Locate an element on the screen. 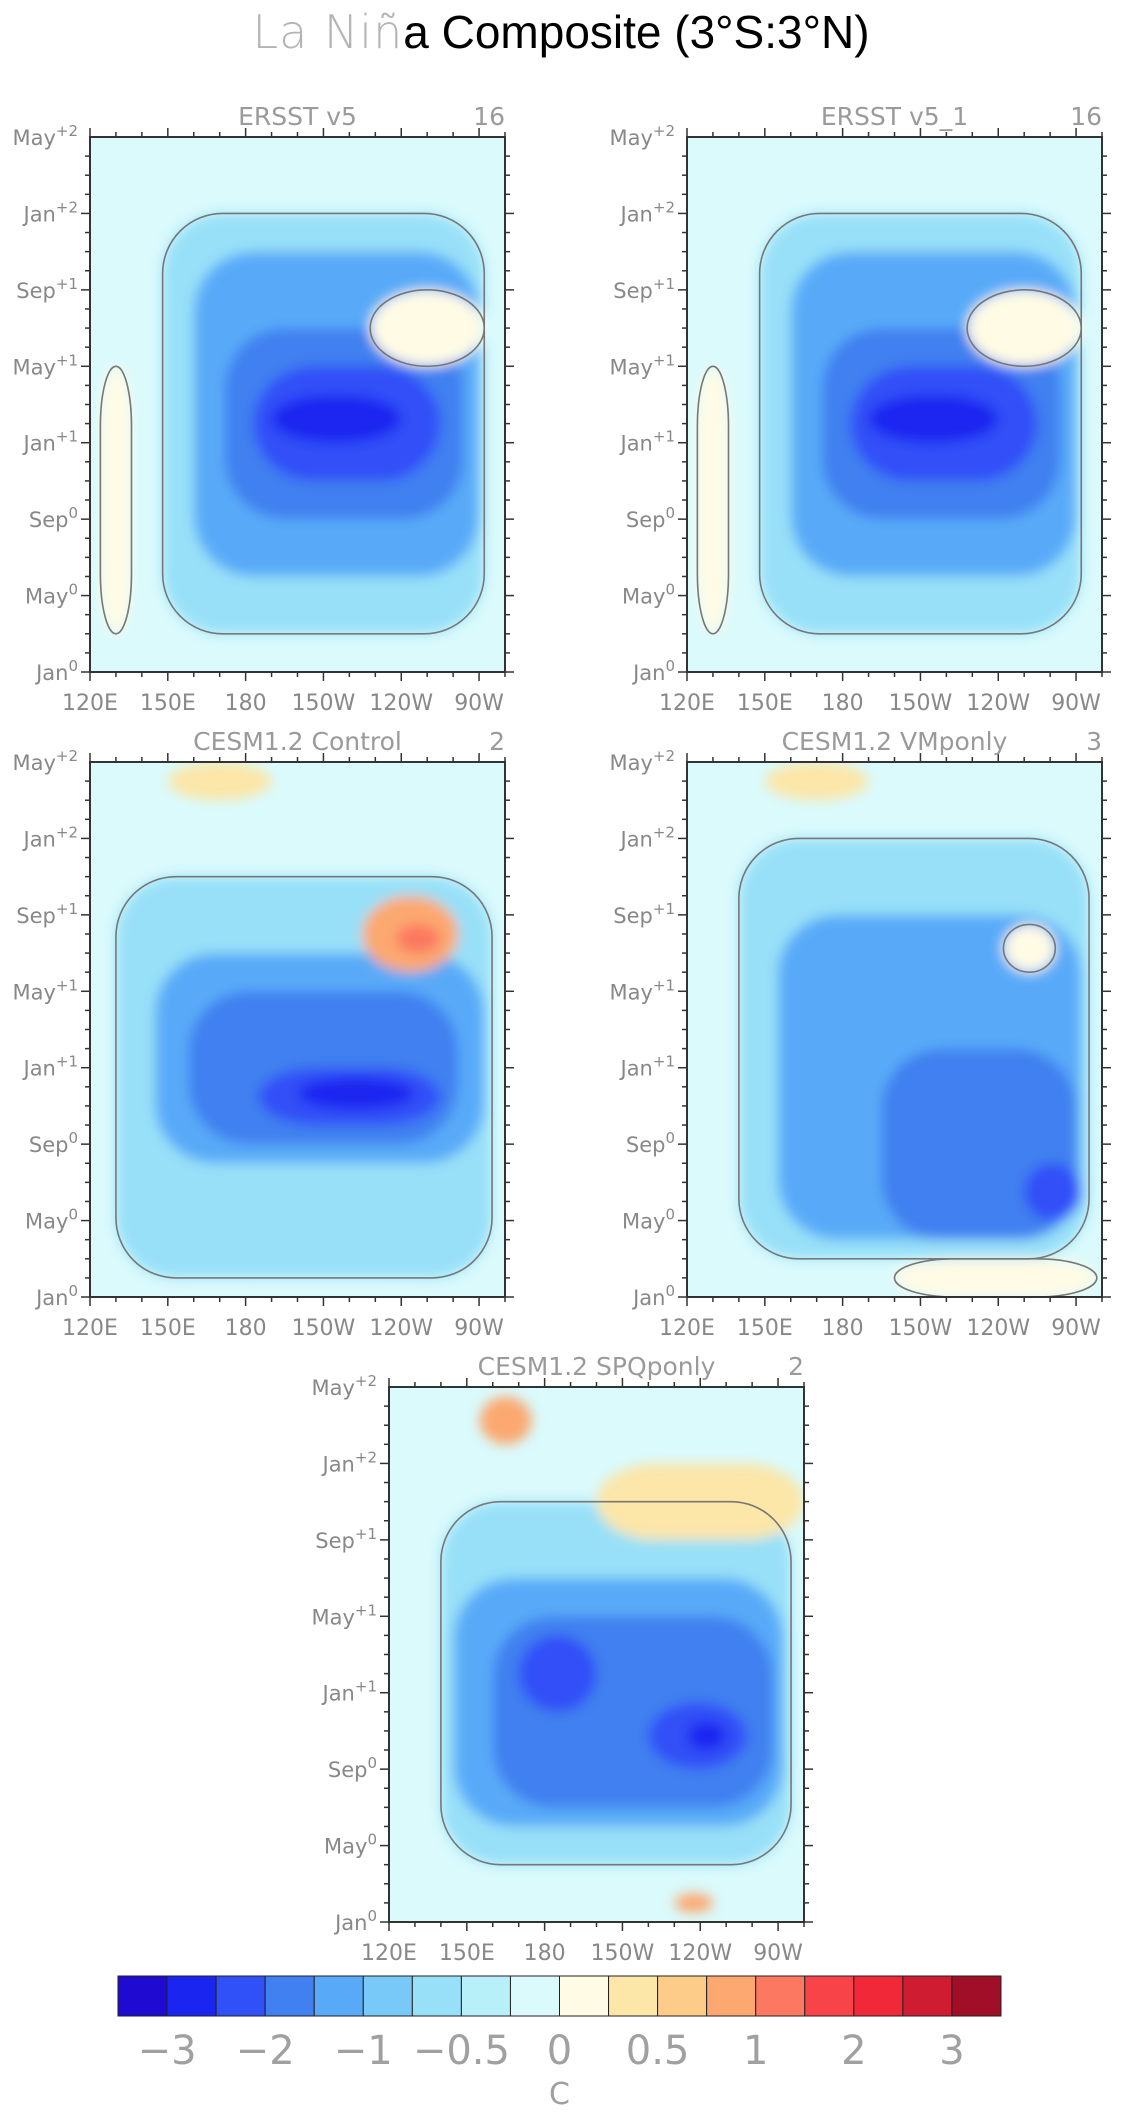 The width and height of the screenshot is (1122, 2113). panel-title: CESM1.2 Control is located at coordinates (297, 741).